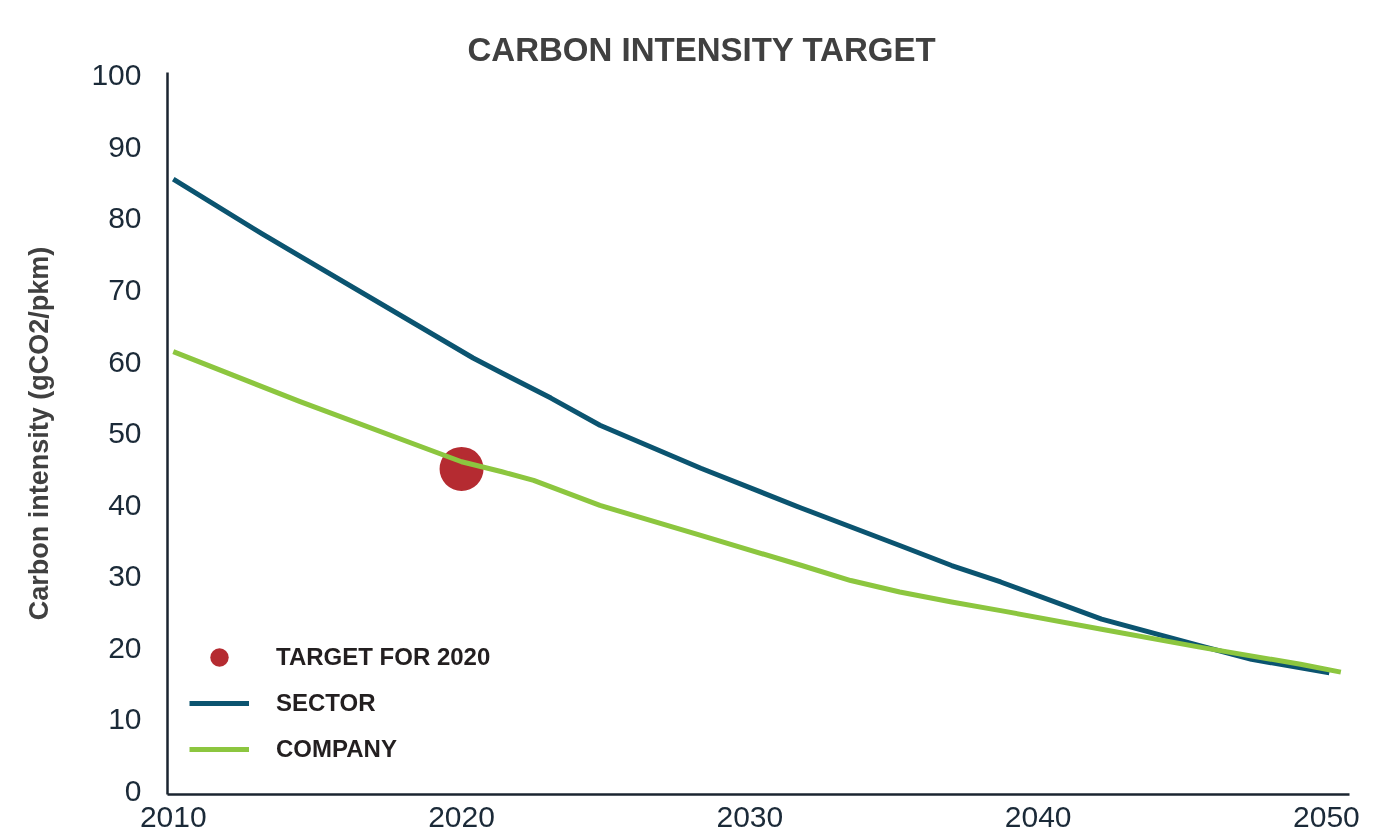 This screenshot has width=1386, height=838. What do you see at coordinates (336, 749) in the screenshot?
I see `legend-label: COMPANY` at bounding box center [336, 749].